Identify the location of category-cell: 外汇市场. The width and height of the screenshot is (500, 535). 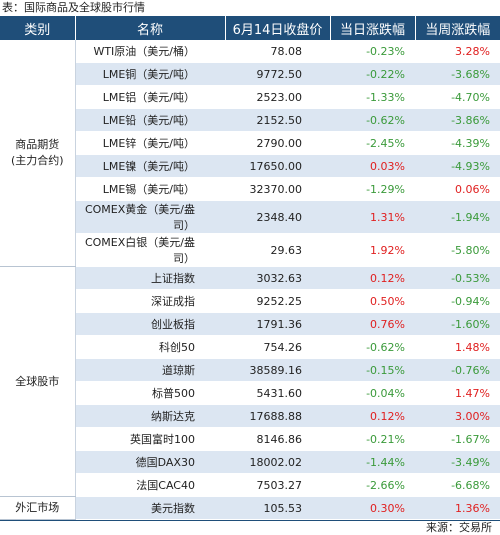
(38, 508).